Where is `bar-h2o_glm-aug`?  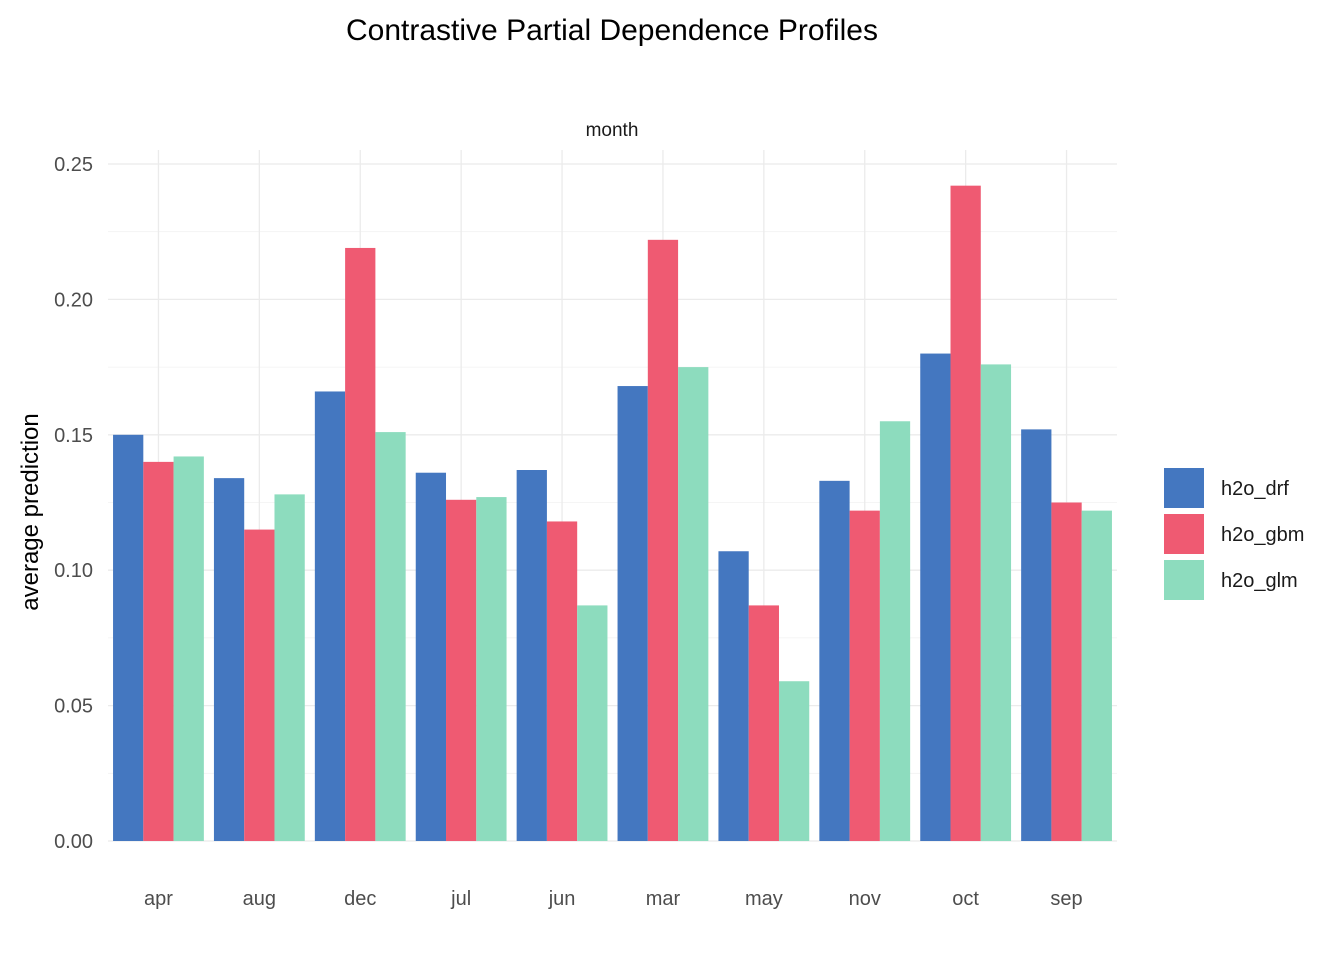 bar-h2o_glm-aug is located at coordinates (289, 667).